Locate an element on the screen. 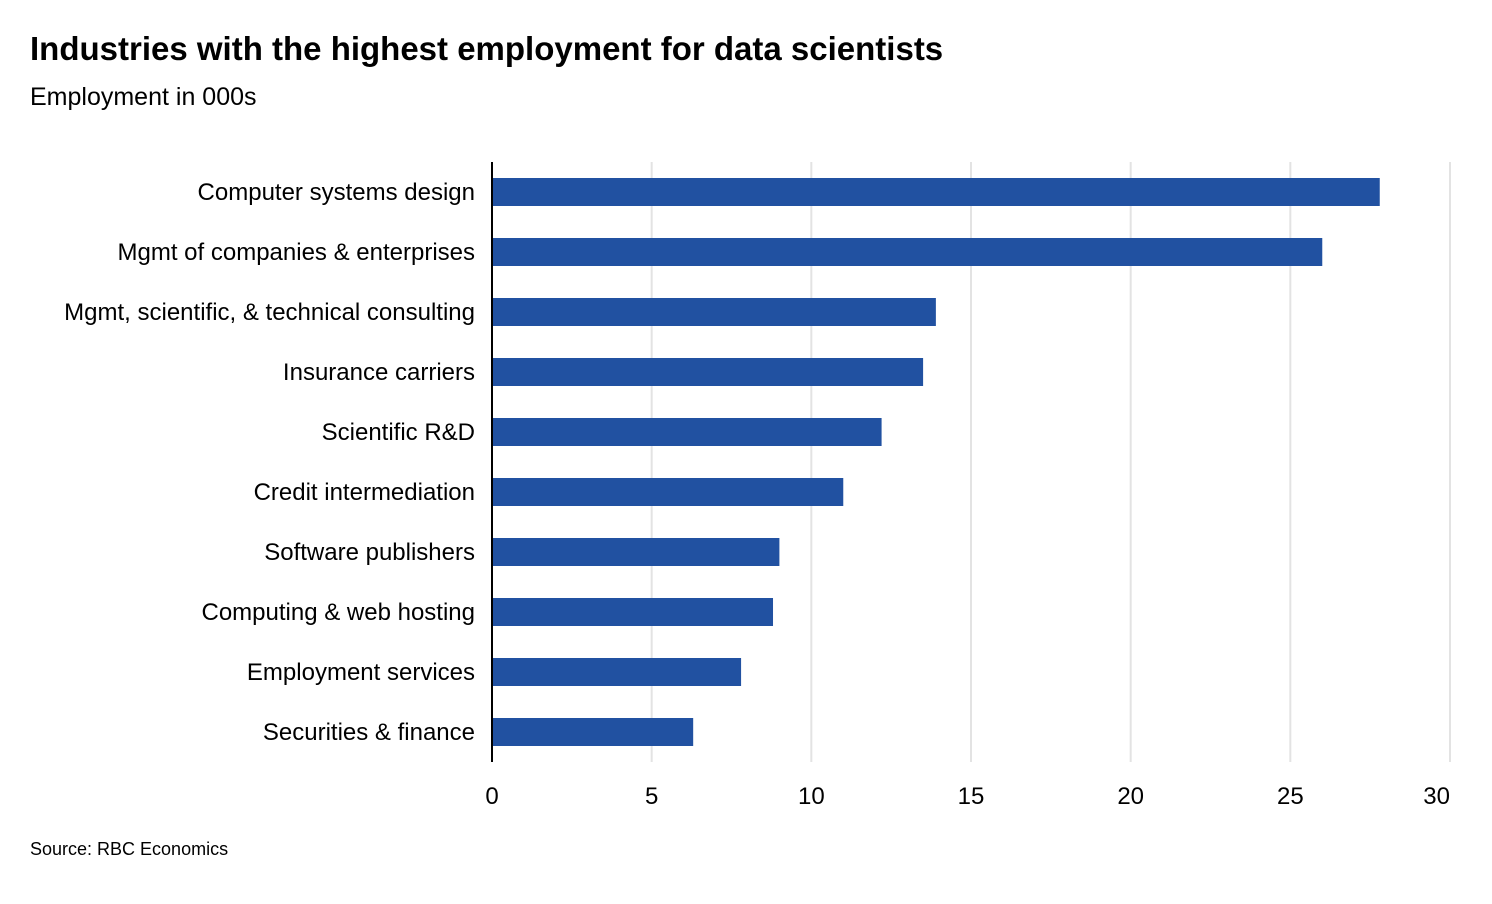 The width and height of the screenshot is (1492, 904). category-label: Employment services is located at coordinates (361, 672).